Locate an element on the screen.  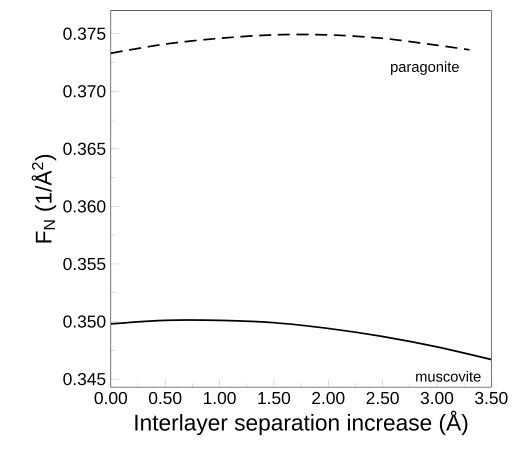
y-axis-title: F$_{N}$ (1/Å$^{2}$) is located at coordinates (44, 198).